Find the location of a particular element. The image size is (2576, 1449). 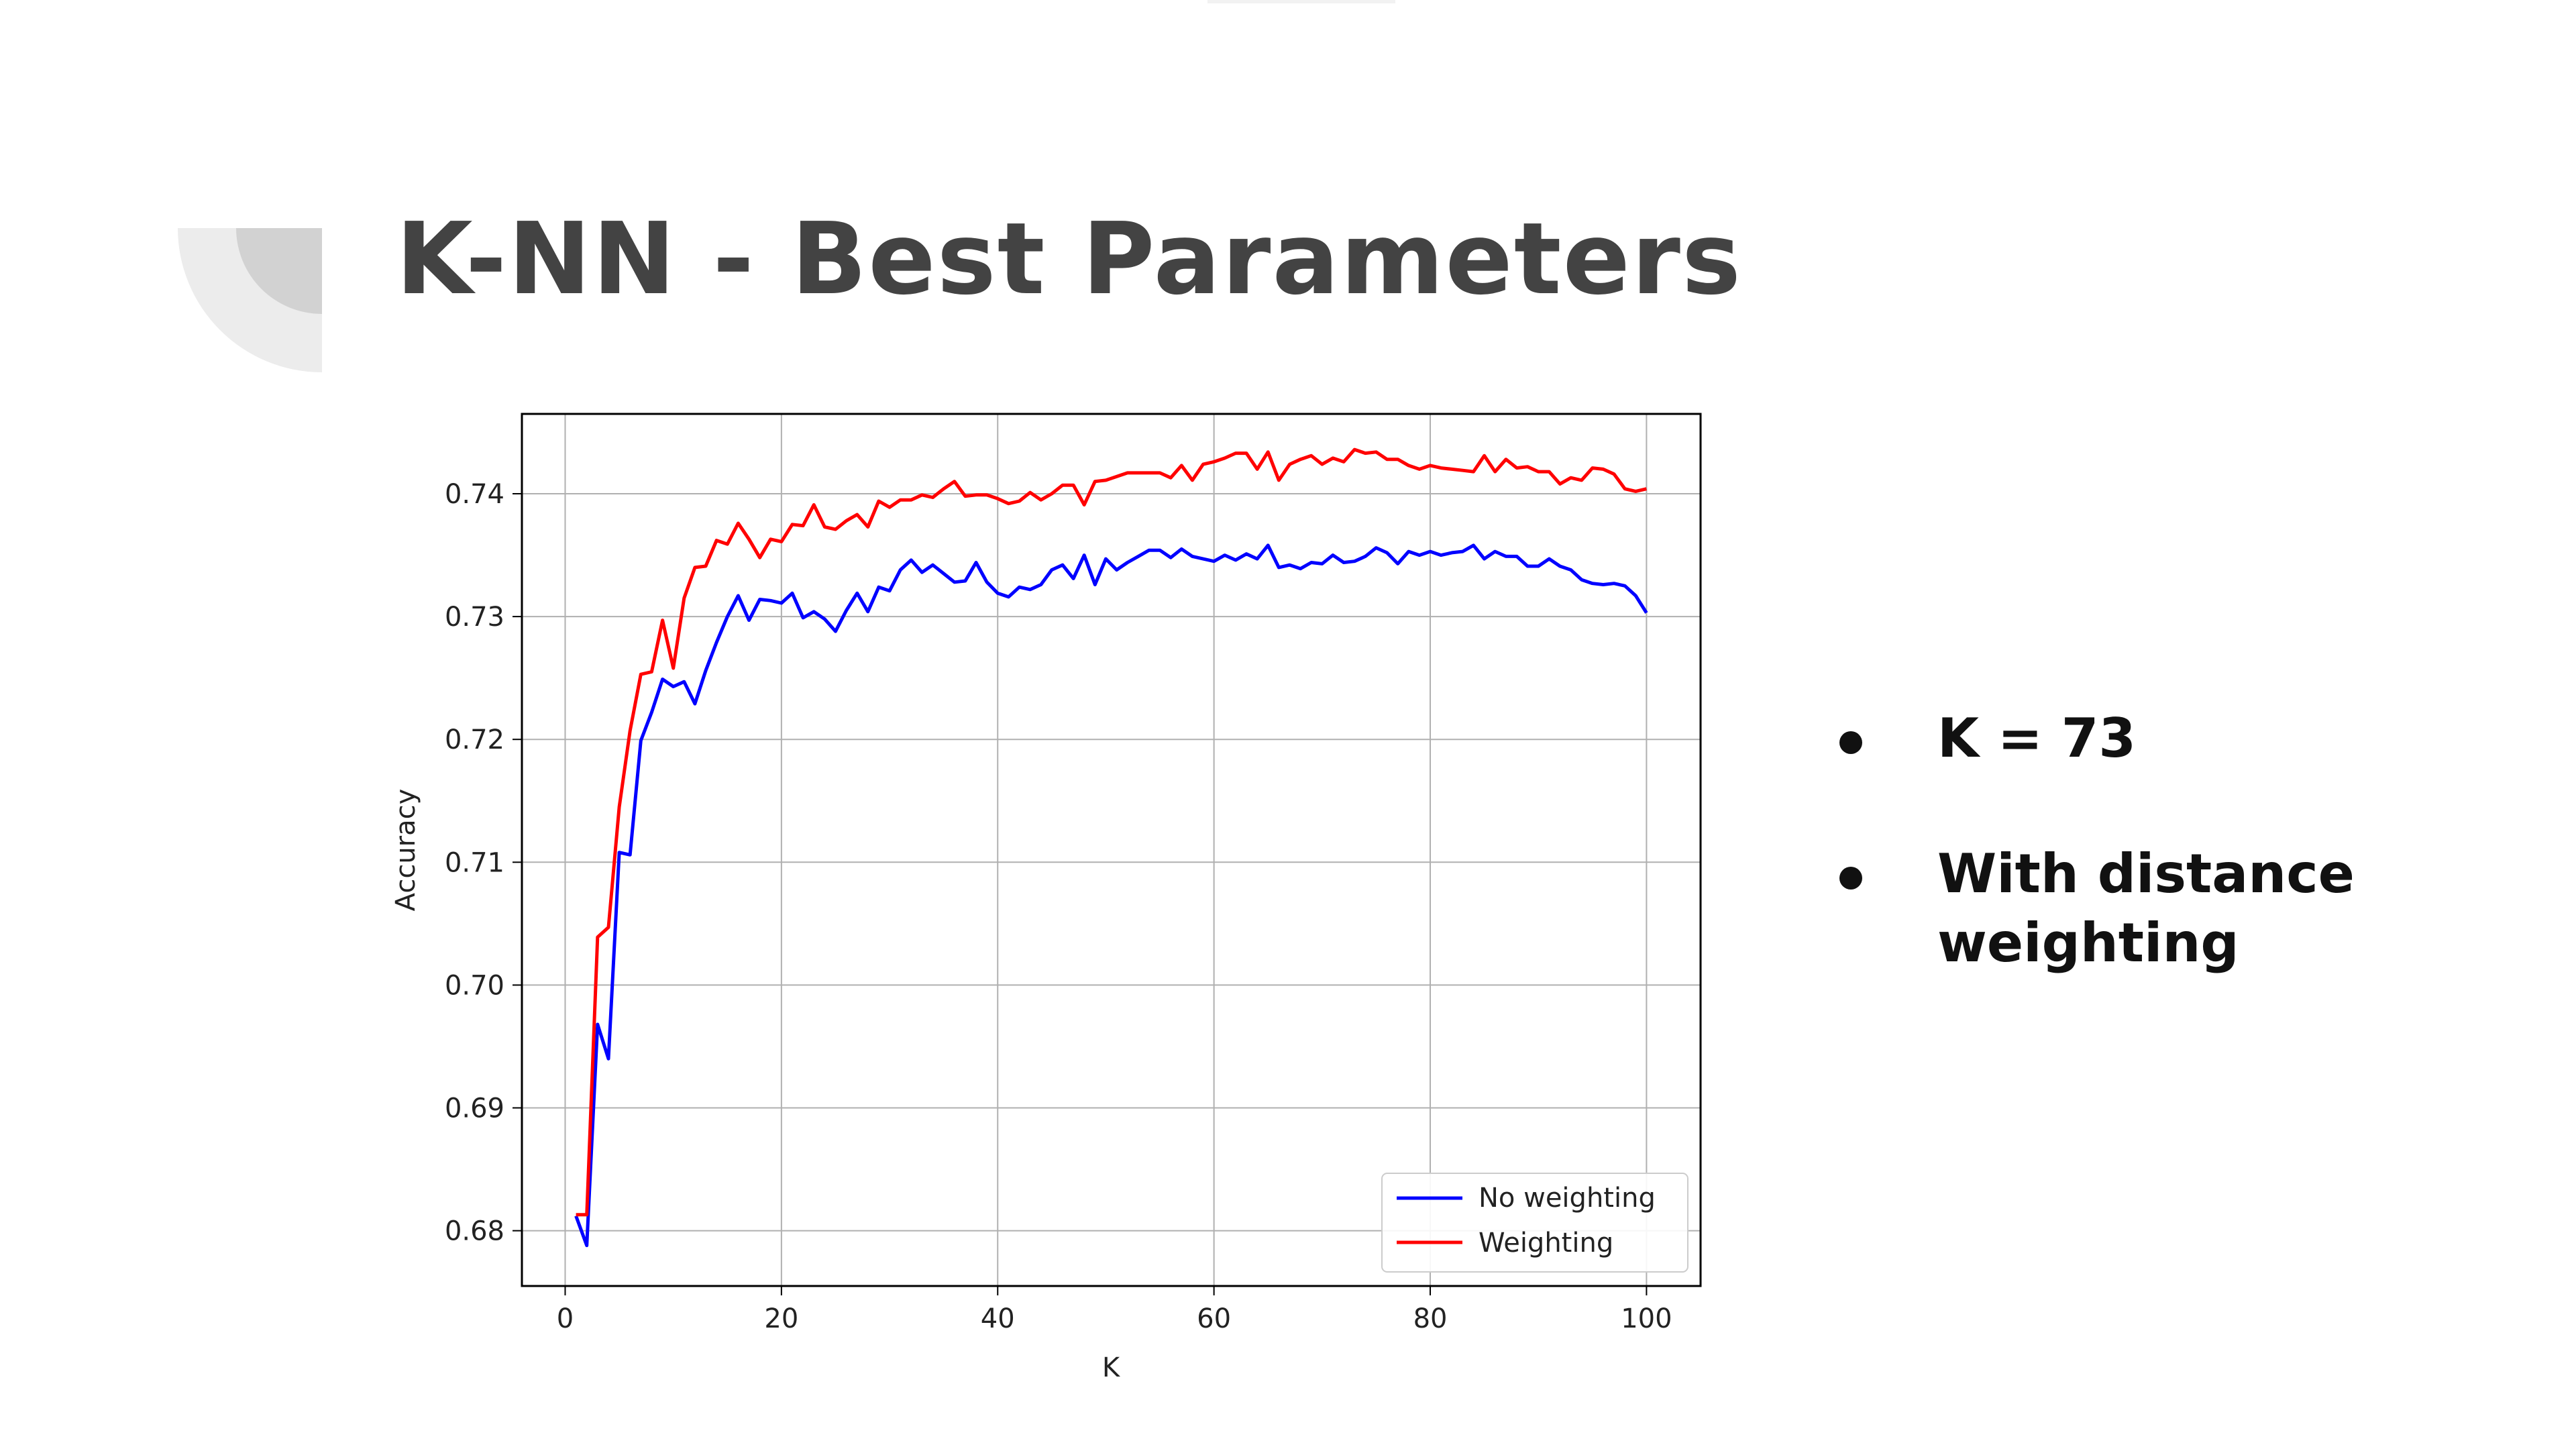

legend-label-no-weighting: No weighting is located at coordinates (1567, 1198).